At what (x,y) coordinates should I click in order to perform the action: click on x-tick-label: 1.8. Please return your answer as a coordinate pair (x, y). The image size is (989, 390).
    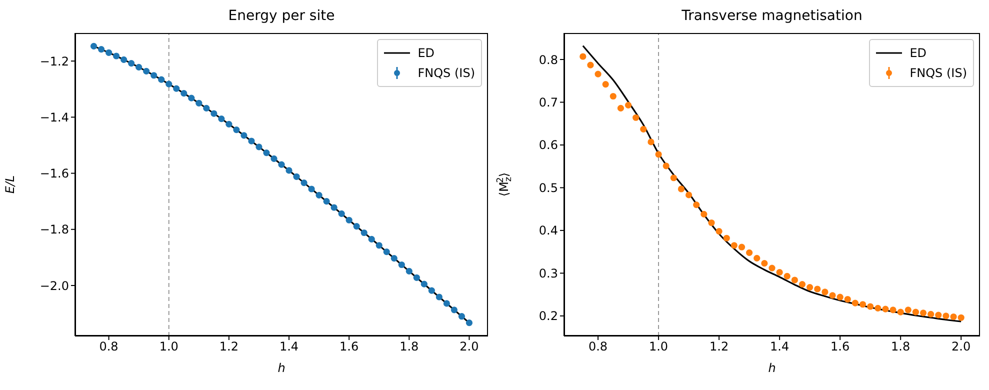
    Looking at the image, I should click on (900, 347).